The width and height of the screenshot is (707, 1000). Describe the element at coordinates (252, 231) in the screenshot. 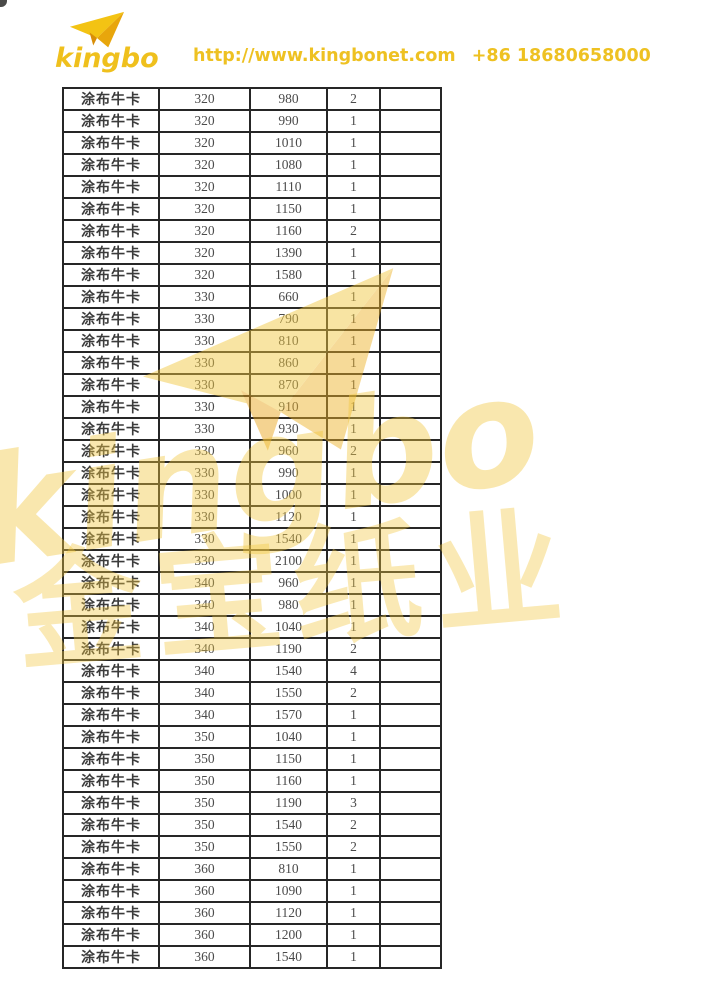

I see `table-row: 涂布牛卡 320 1160 2` at that location.